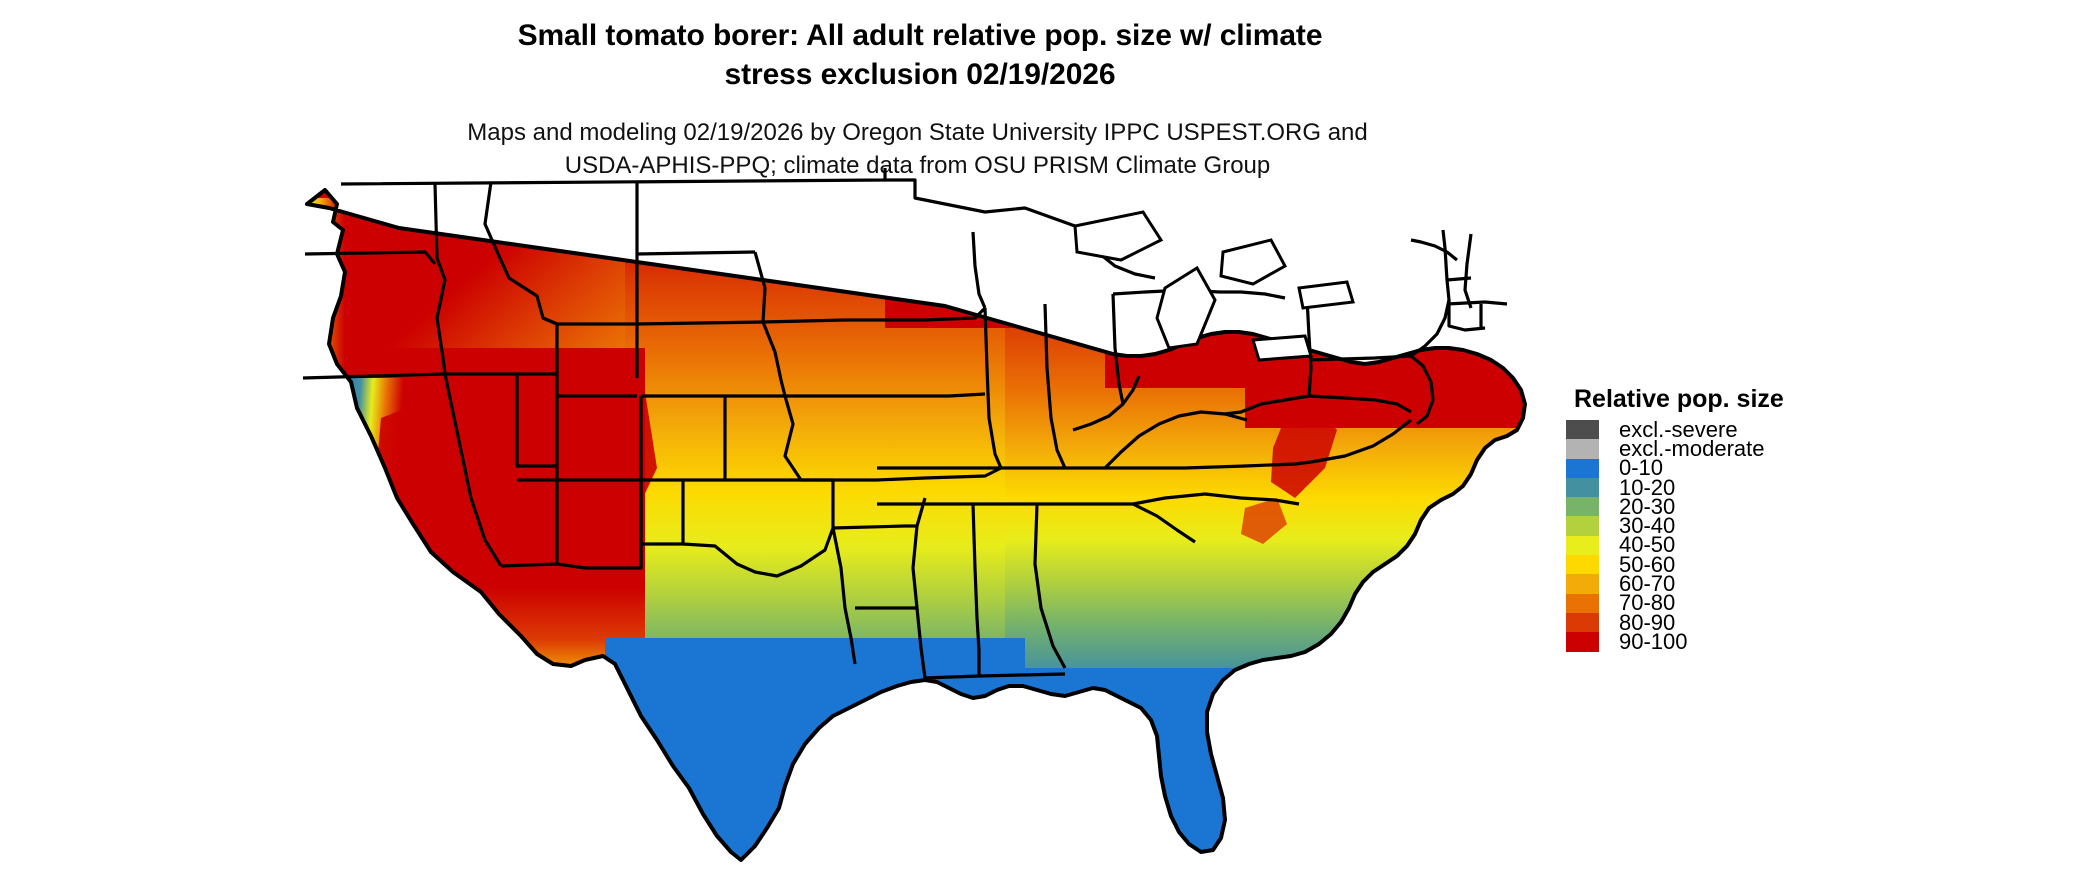  What do you see at coordinates (1459, 279) in the screenshot?
I see `border-vt-ma` at bounding box center [1459, 279].